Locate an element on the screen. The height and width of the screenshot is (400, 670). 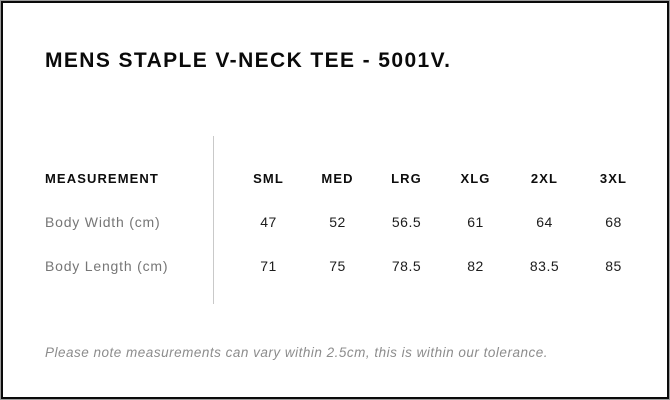
column-header-sml: SML is located at coordinates (268, 178).